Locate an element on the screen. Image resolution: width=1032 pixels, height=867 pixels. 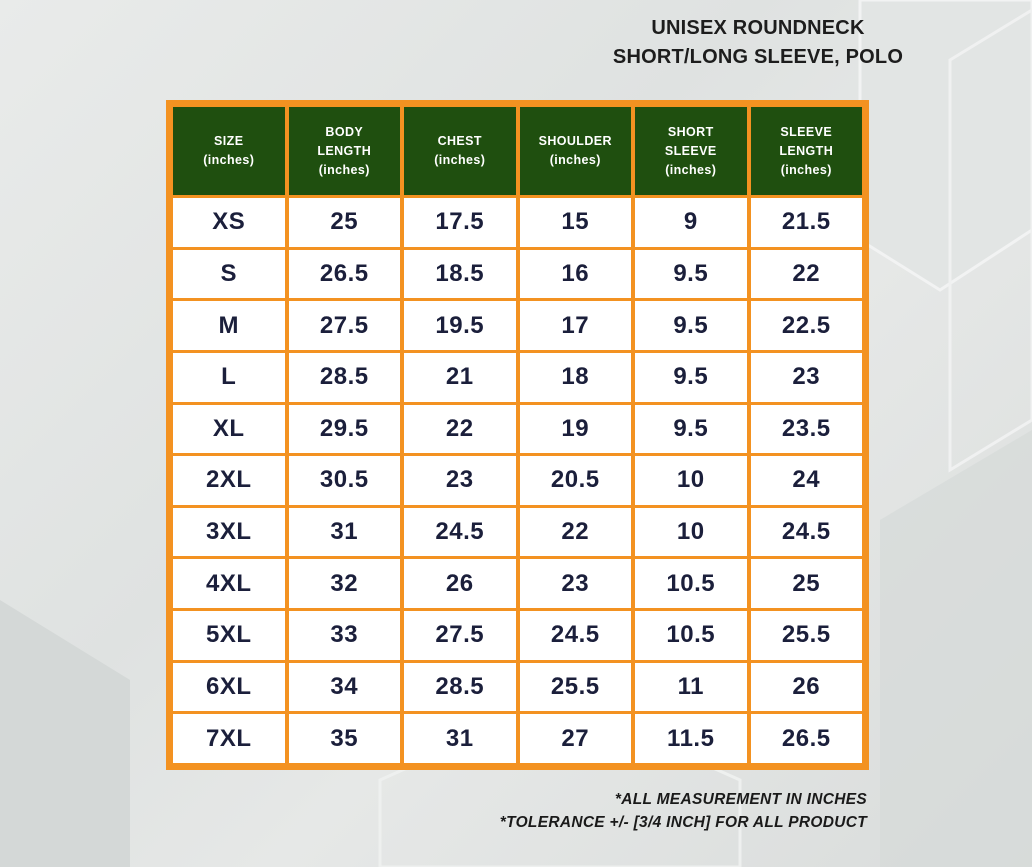
size-cell: 6XL is located at coordinates (229, 687).